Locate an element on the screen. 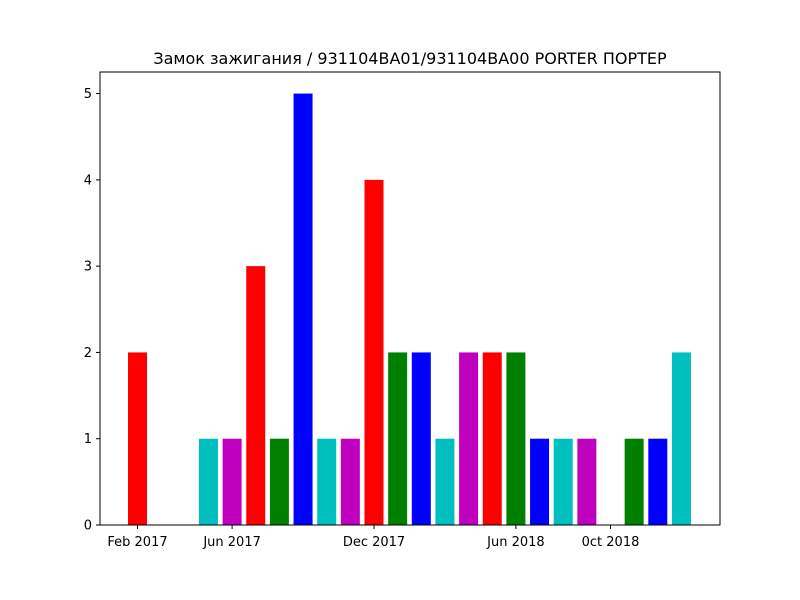 This screenshot has height=600, width=800. x-tick-label-0: Feb 2017 is located at coordinates (137, 542).